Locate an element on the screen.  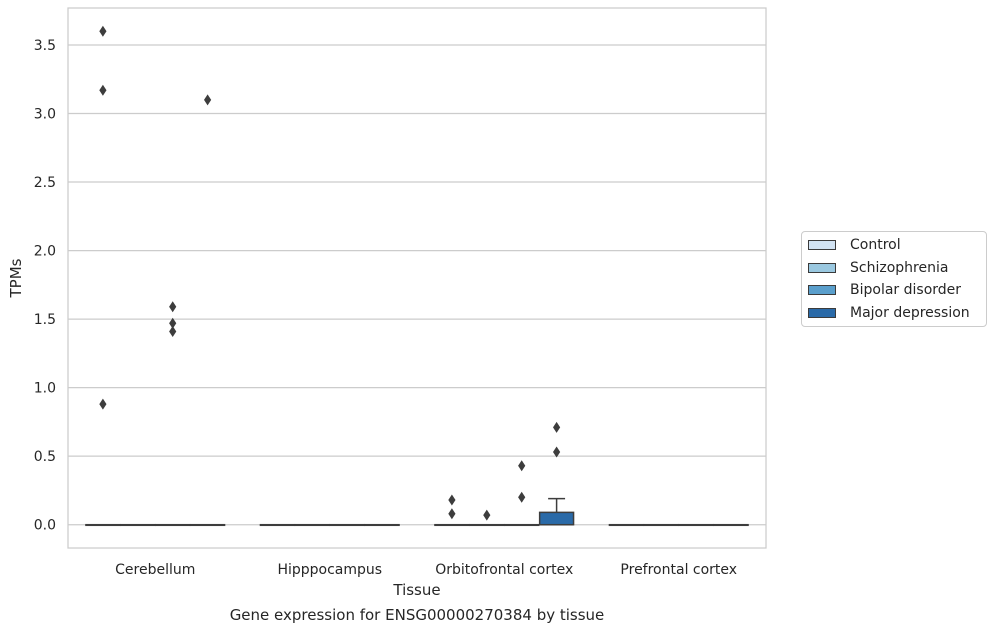
legend-item: Control is located at coordinates (854, 245).